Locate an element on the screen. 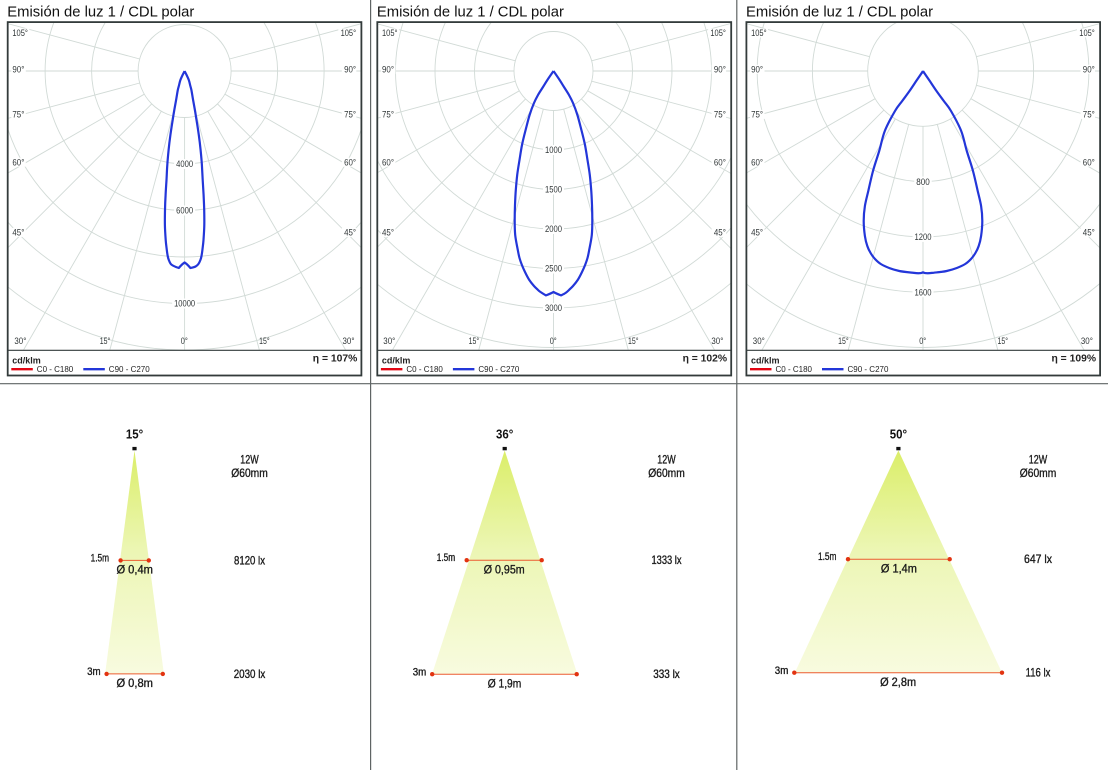 This screenshot has height=775, width=1108. svg-text: 1333 lx is located at coordinates (667, 560).